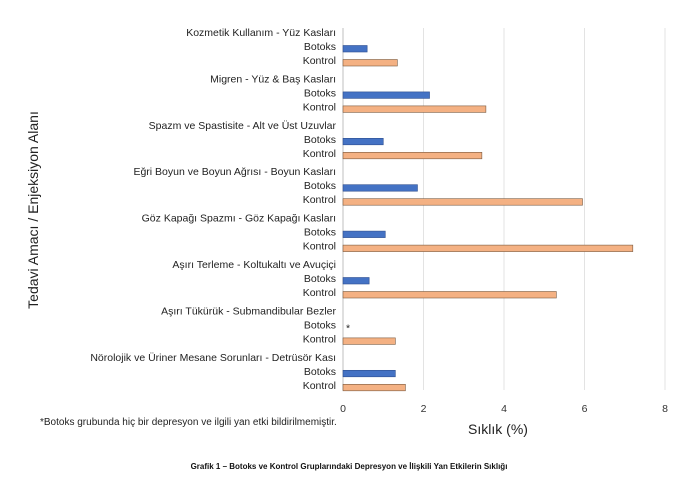 Image resolution: width=698 pixels, height=501 pixels. Describe the element at coordinates (254, 265) in the screenshot. I see `category-label: Aşırı Terleme - Koltukaltı ve Avuçiçi` at that location.